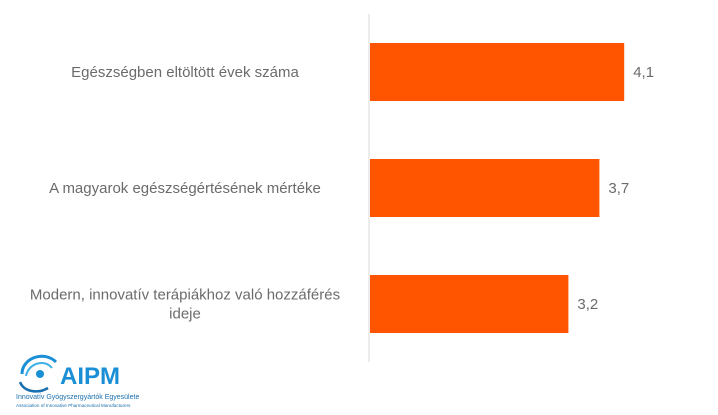 The image size is (718, 415). Describe the element at coordinates (38, 373) in the screenshot. I see `logo-swirl-icon` at that location.